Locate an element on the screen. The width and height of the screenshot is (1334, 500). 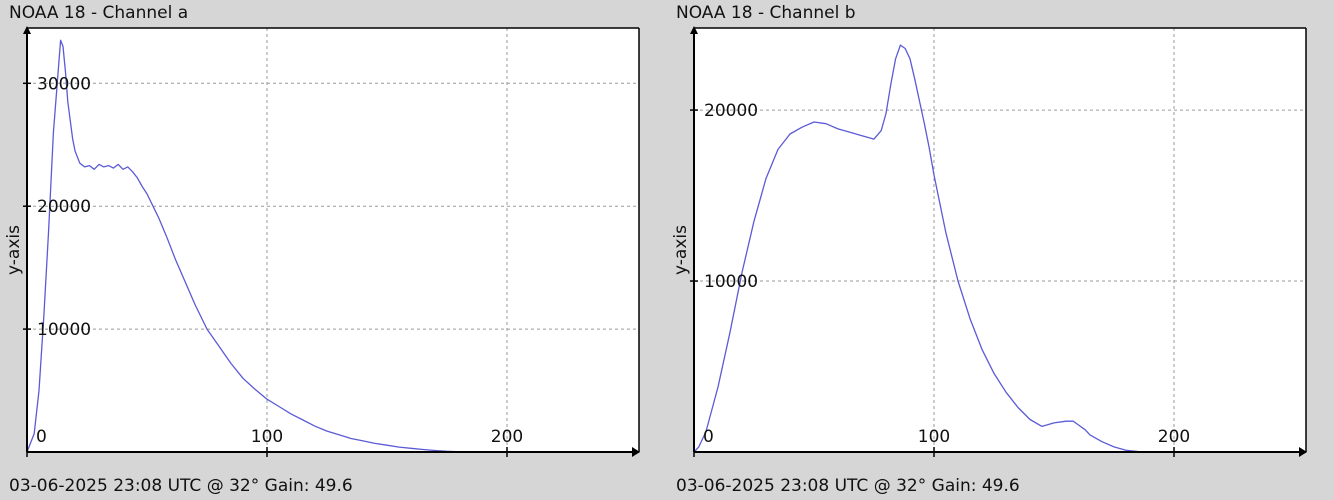
chart-title: NOAA 18 - Channel a is located at coordinates (99, 13).